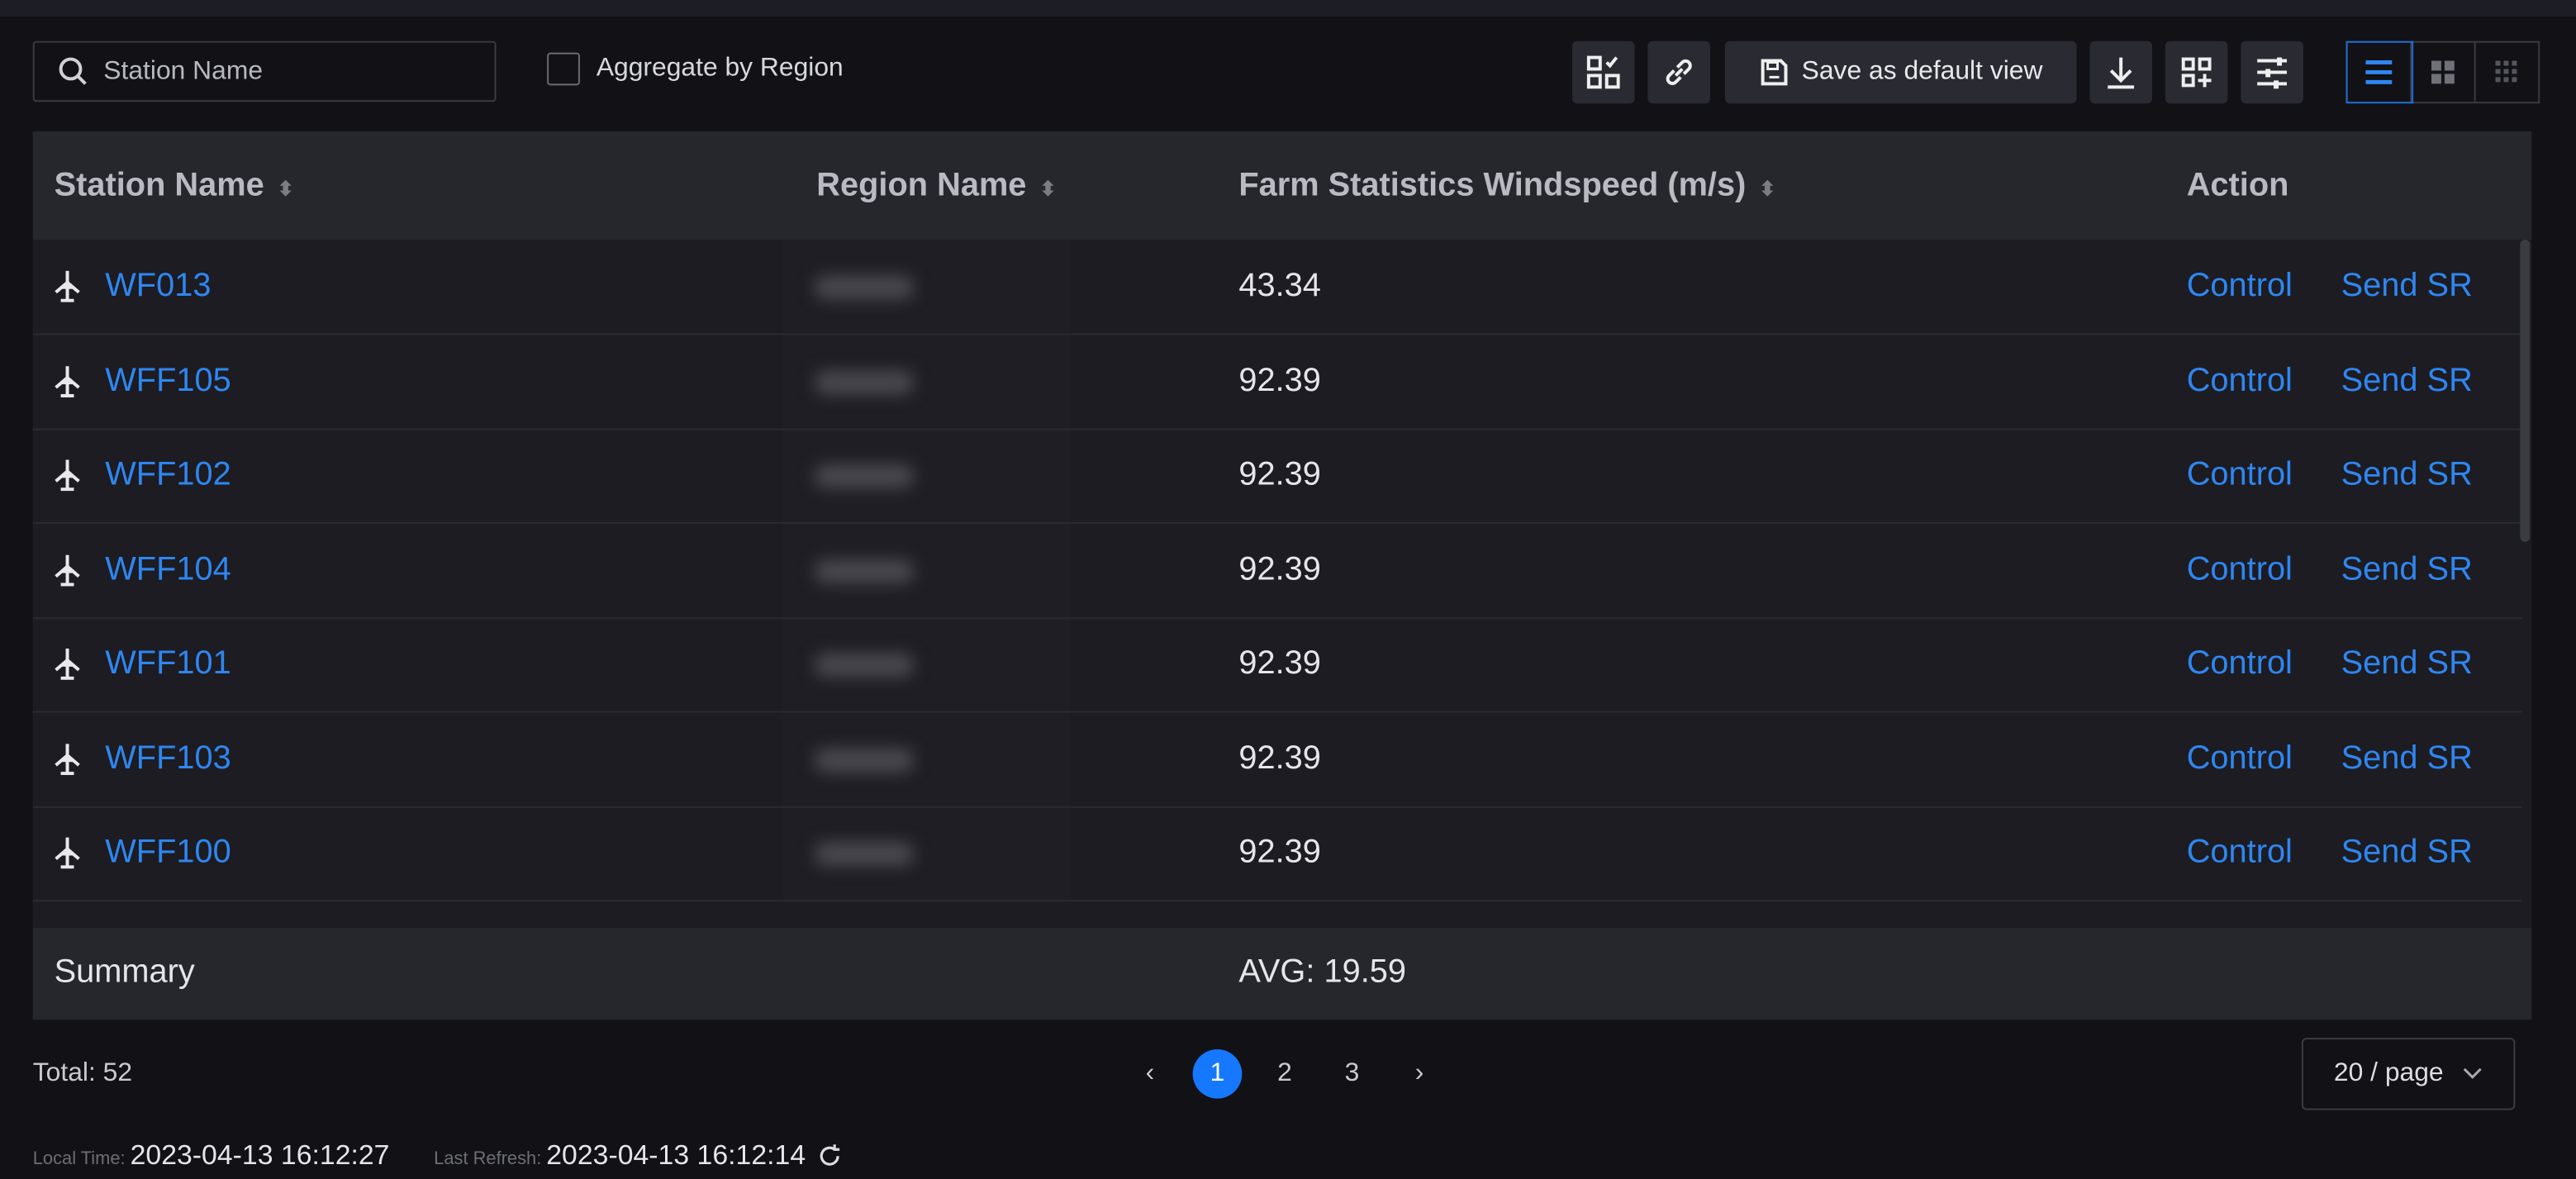 The image size is (2576, 1179). I want to click on table-row: WFF101 92.39 Control Send SR, so click(1277, 665).